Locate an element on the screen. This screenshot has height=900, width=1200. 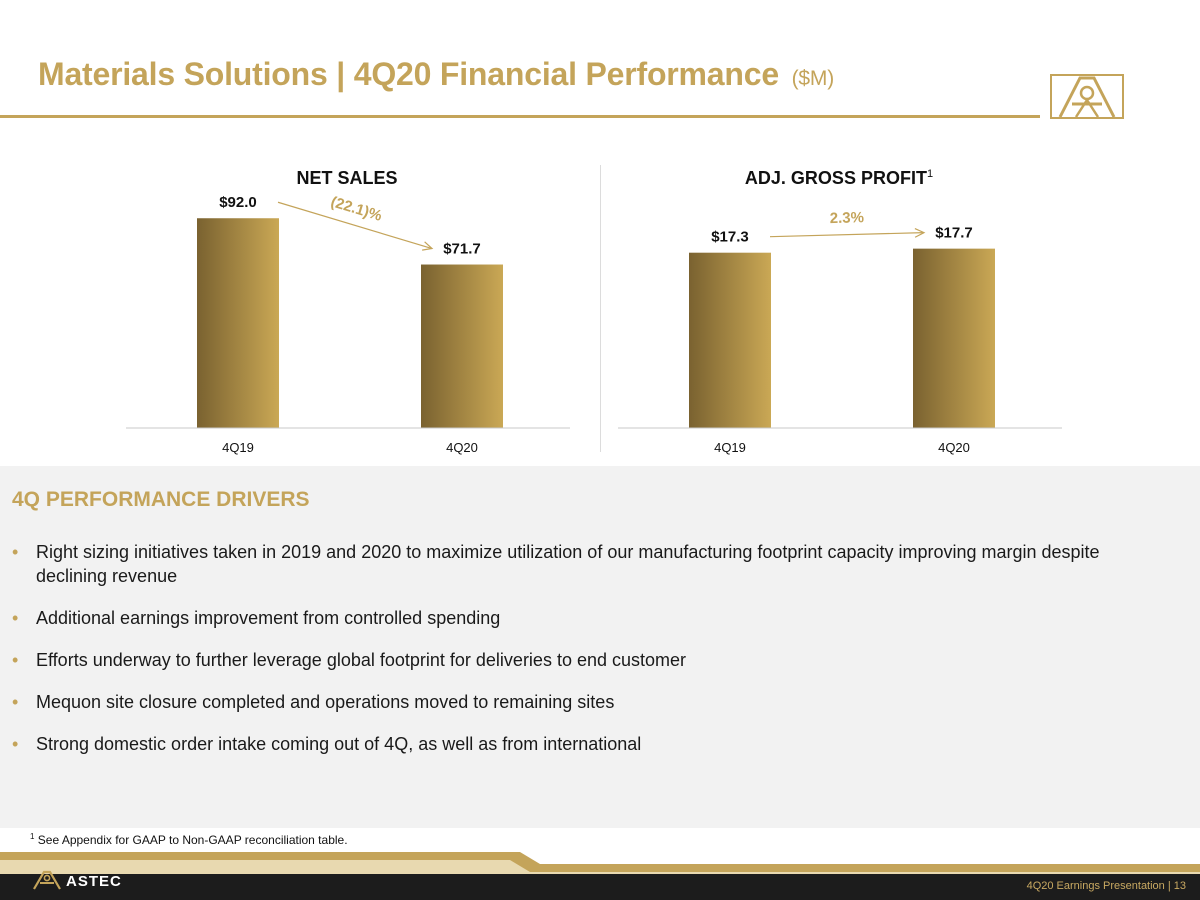
net-sales-chart: NET SALES $92.0 4Q19 $71.7 4Q20 (22.1)% is located at coordinates (350, 310).